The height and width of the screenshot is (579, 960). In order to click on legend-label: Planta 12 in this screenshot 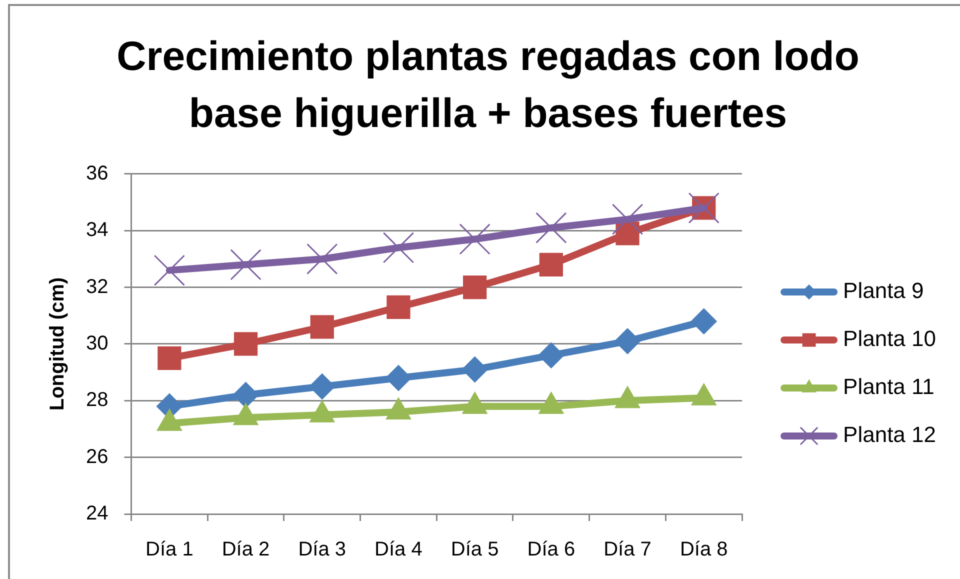, I will do `click(889, 435)`.